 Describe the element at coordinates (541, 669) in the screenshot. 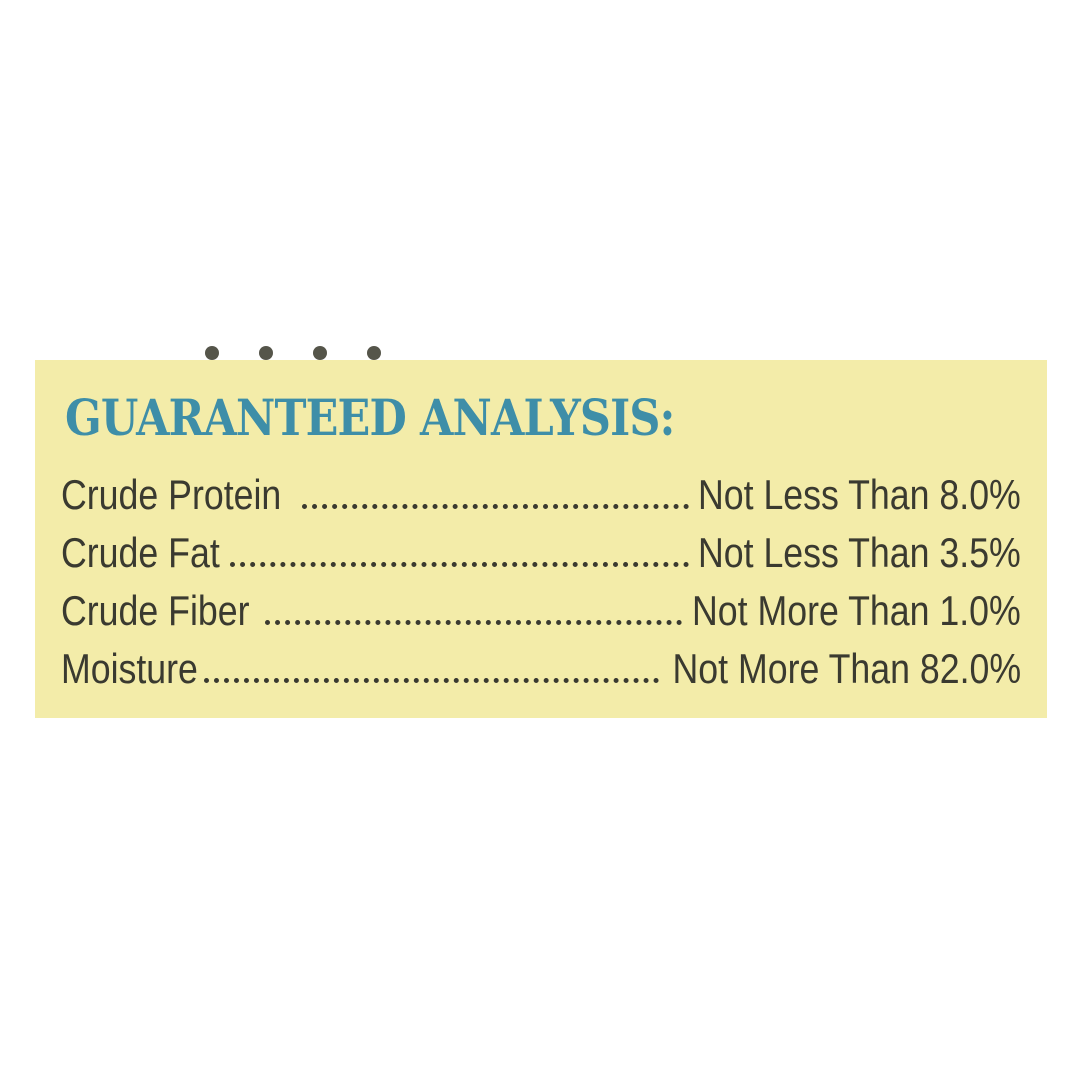

I see `analysis-row-moisture: Moisture Not More Than 82.0%` at that location.